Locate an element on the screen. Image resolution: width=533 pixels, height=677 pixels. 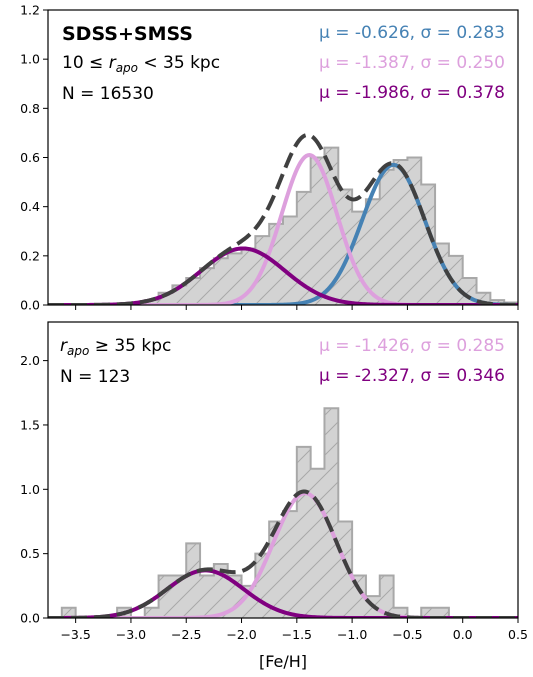
bottom-y-axis-ticks: 0.0 0.5 1.0 1.5 2.0 is located at coordinates (34, 489).